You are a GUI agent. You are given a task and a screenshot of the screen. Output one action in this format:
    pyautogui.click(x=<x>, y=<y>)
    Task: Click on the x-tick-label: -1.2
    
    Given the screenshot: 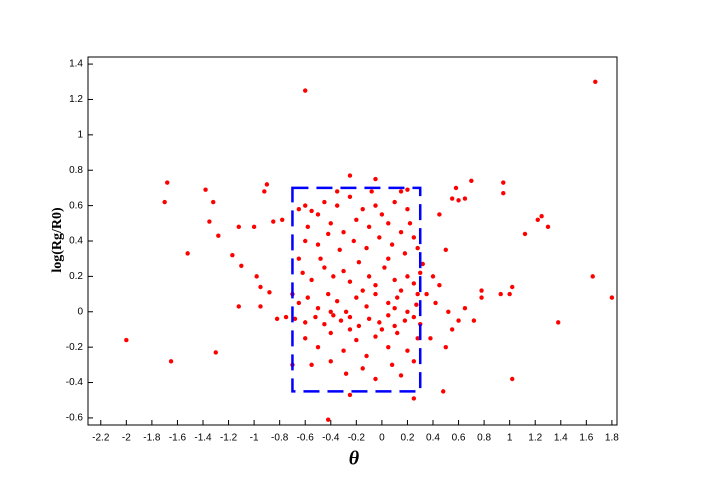 What is the action you would take?
    pyautogui.click(x=229, y=438)
    